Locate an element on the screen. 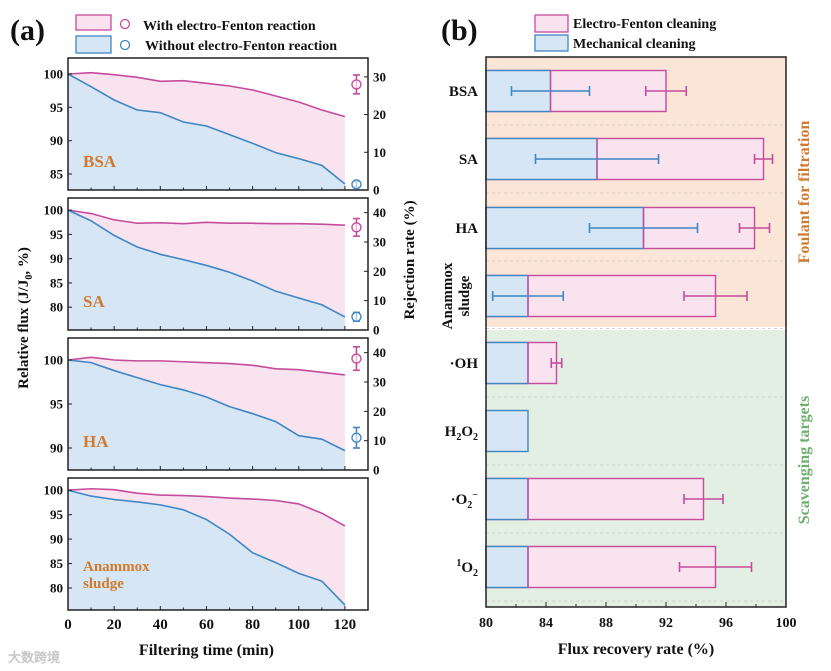  panel-label: (a) is located at coordinates (27, 30).